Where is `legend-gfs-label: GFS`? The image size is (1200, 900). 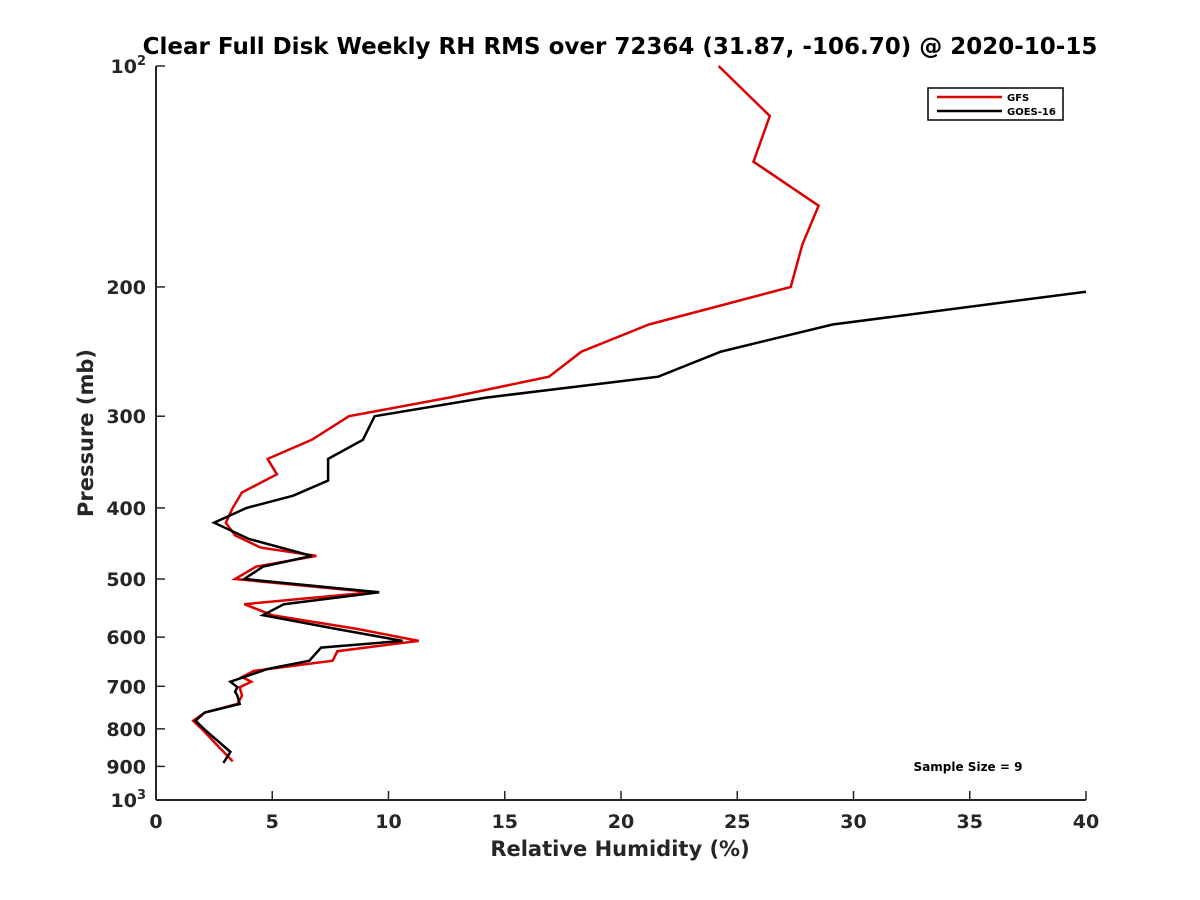
legend-gfs-label: GFS is located at coordinates (1018, 98).